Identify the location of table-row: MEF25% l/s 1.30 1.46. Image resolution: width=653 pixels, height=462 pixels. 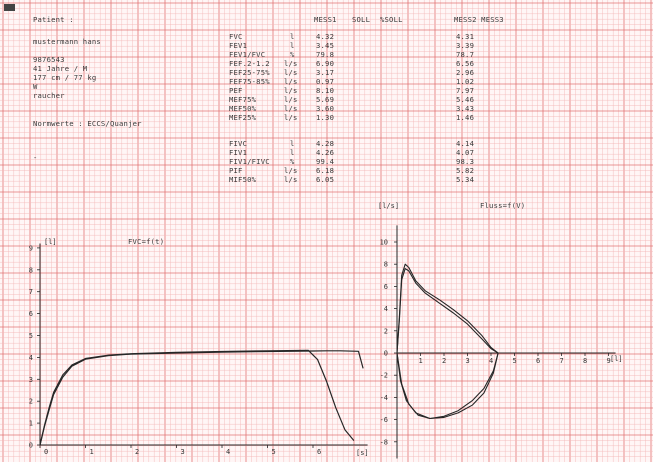
(351, 117).